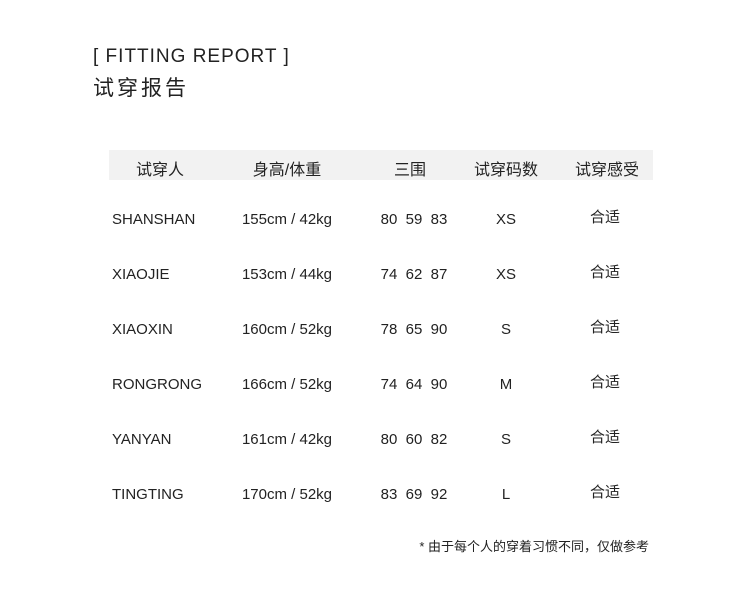  I want to click on height-weight: 170cm / 52kg, so click(287, 494).